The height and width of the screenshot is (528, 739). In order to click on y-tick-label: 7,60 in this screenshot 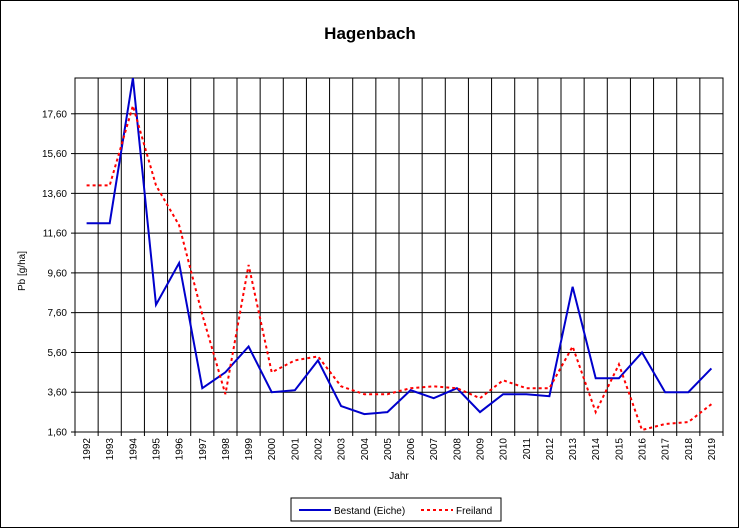, I will do `click(58, 313)`.